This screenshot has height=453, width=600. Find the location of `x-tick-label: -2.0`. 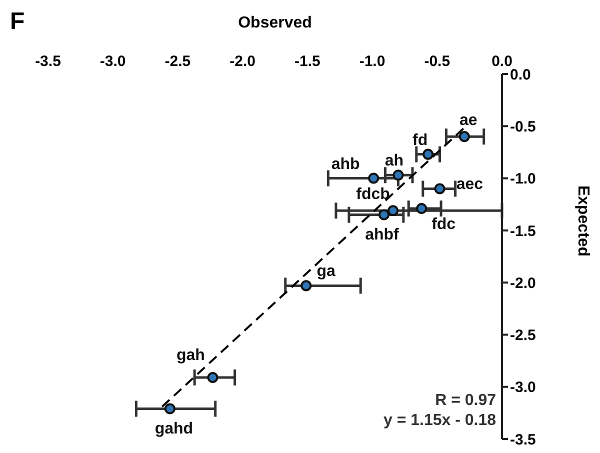

x-tick-label: -2.0 is located at coordinates (243, 61).